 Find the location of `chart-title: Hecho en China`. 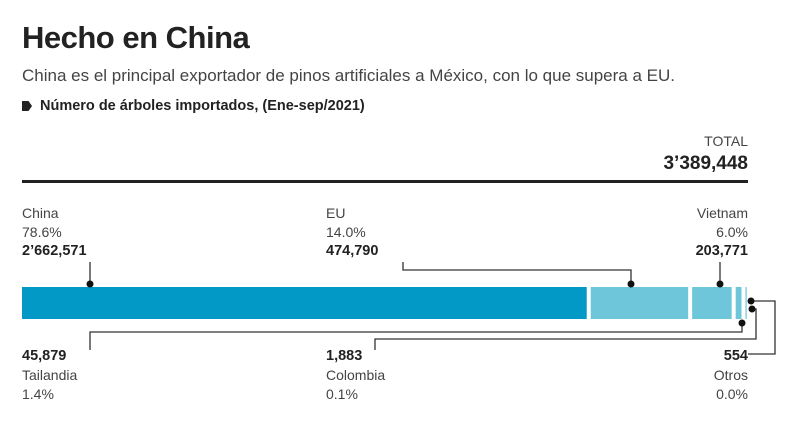

chart-title: Hecho en China is located at coordinates (136, 37).